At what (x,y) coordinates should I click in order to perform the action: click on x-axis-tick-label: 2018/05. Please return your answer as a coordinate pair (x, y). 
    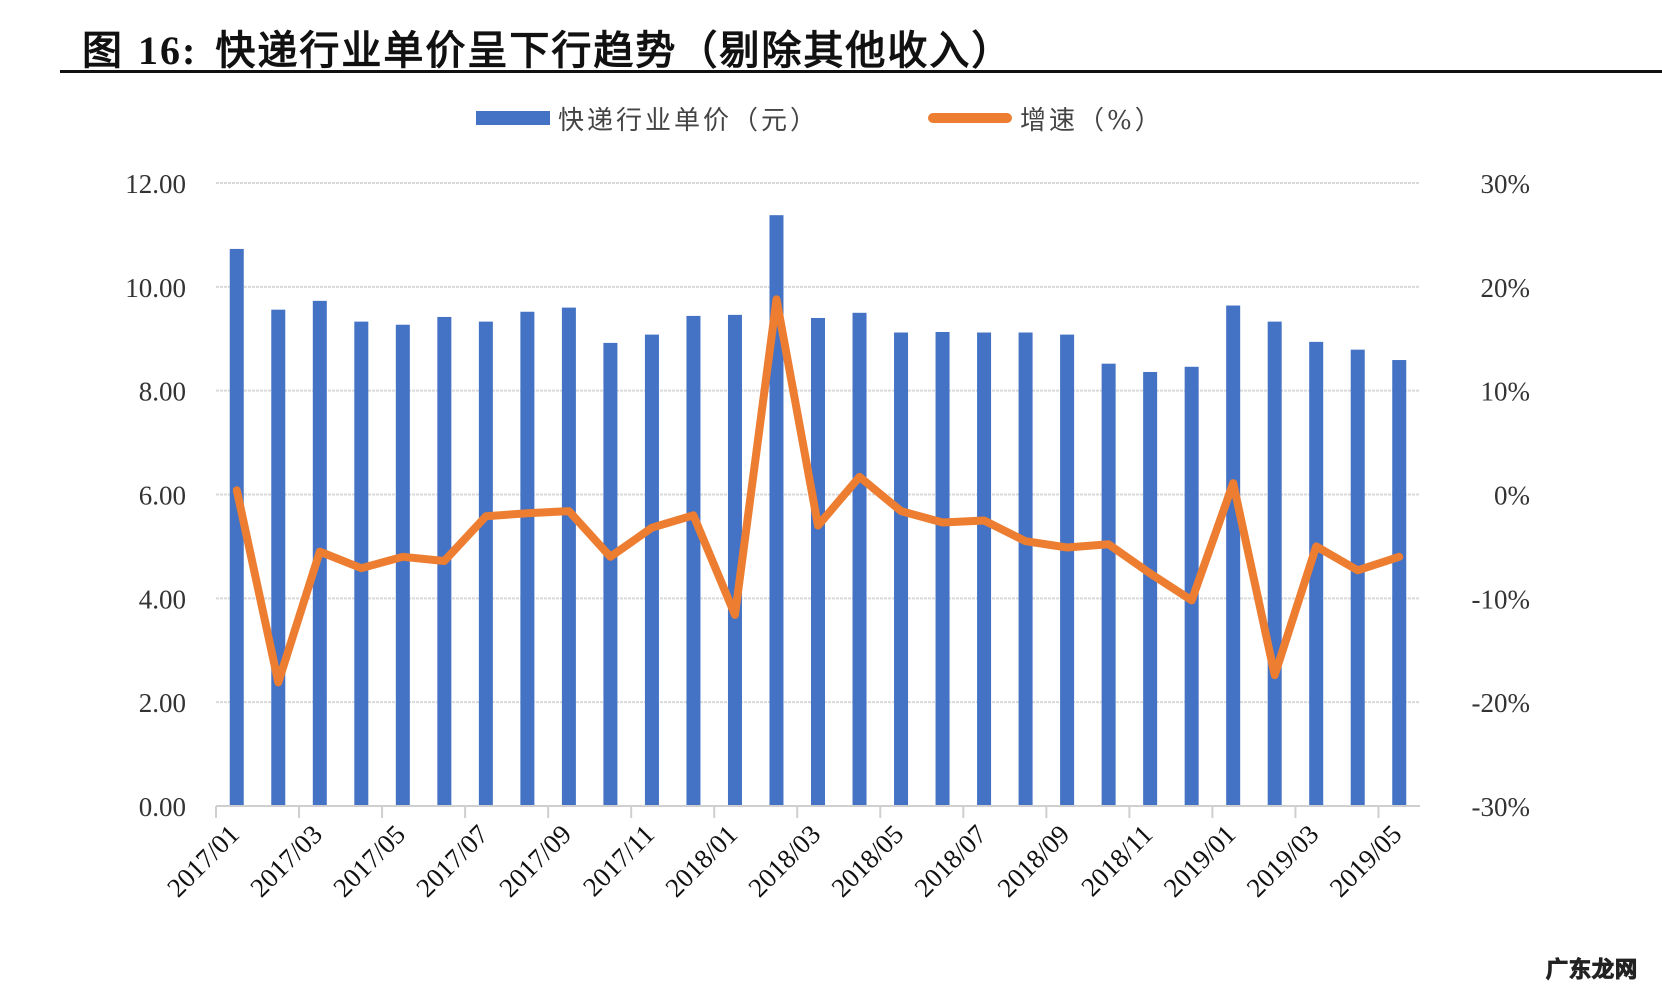
    Looking at the image, I should click on (867, 861).